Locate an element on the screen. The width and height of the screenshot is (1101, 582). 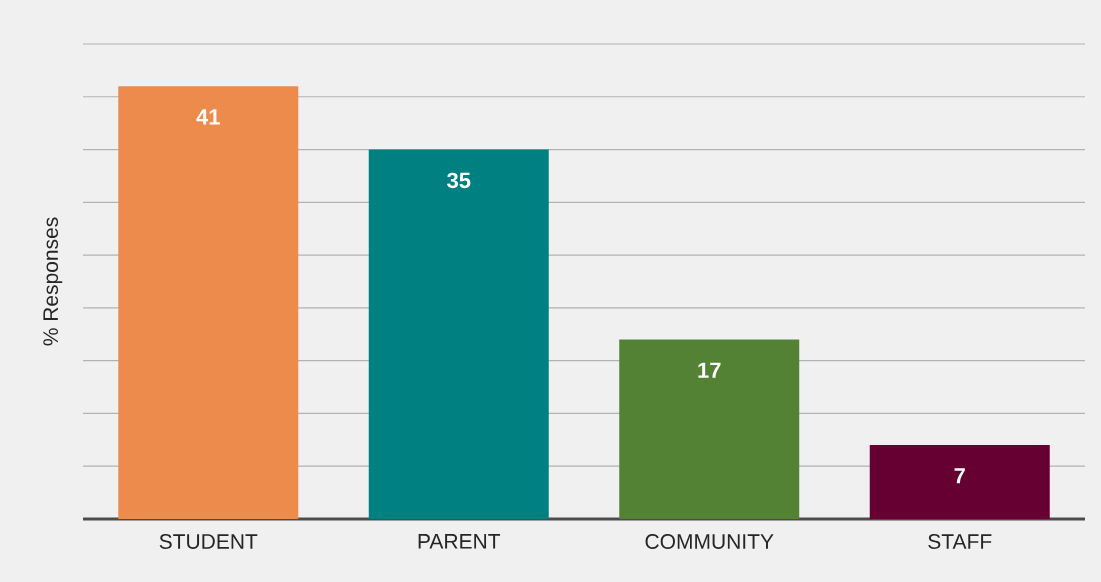
y-axis-title: % Responses is located at coordinates (53, 281).